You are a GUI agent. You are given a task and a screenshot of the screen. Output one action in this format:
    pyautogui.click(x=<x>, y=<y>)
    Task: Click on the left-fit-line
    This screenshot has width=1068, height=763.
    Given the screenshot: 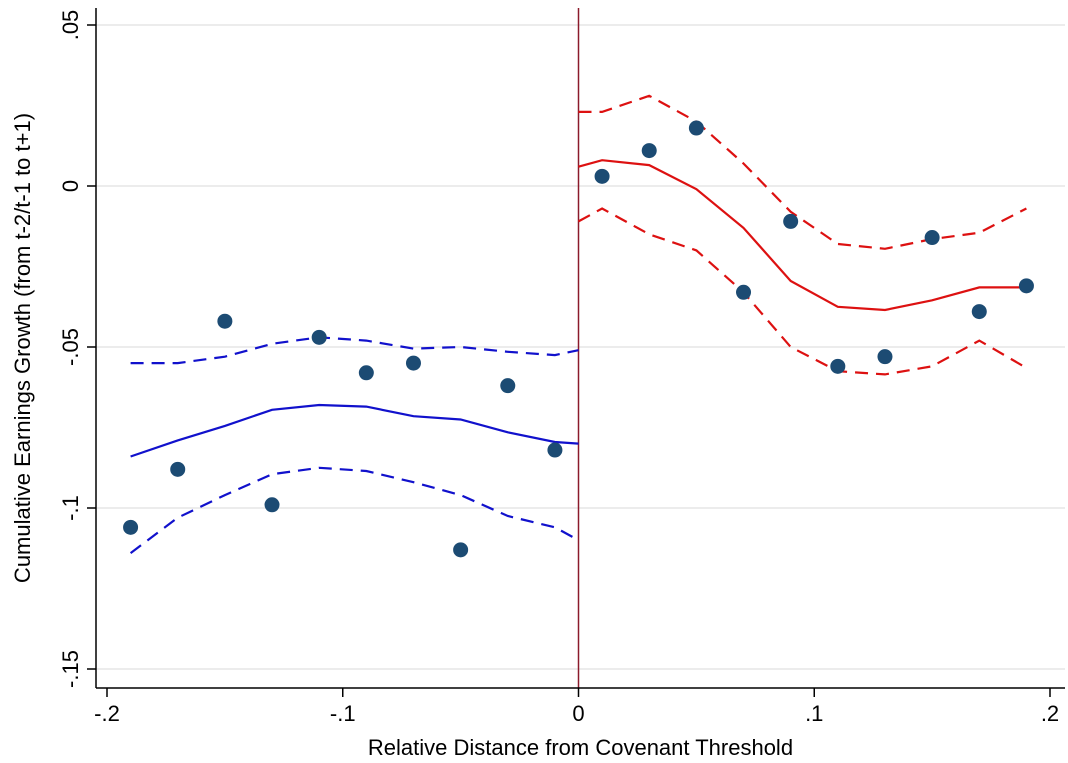 What is the action you would take?
    pyautogui.click(x=354, y=430)
    